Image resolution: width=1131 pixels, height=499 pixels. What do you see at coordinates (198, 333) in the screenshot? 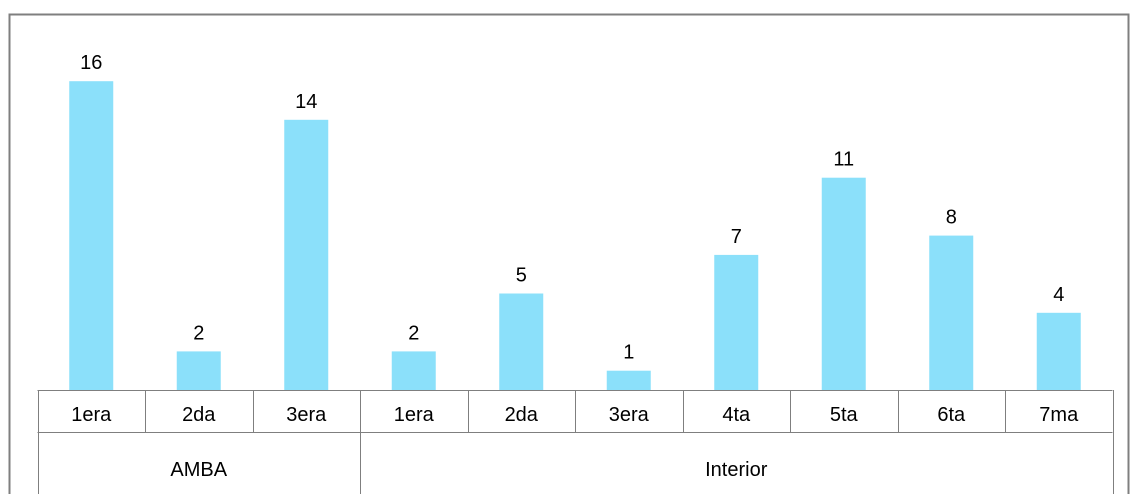
I see `data-label-2: 2` at bounding box center [198, 333].